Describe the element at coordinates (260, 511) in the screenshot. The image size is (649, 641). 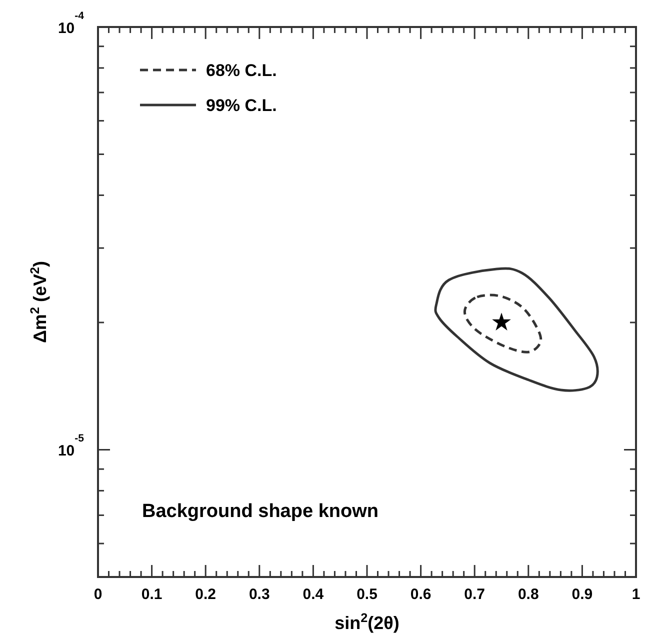
I see `annotation: Background shape known` at that location.